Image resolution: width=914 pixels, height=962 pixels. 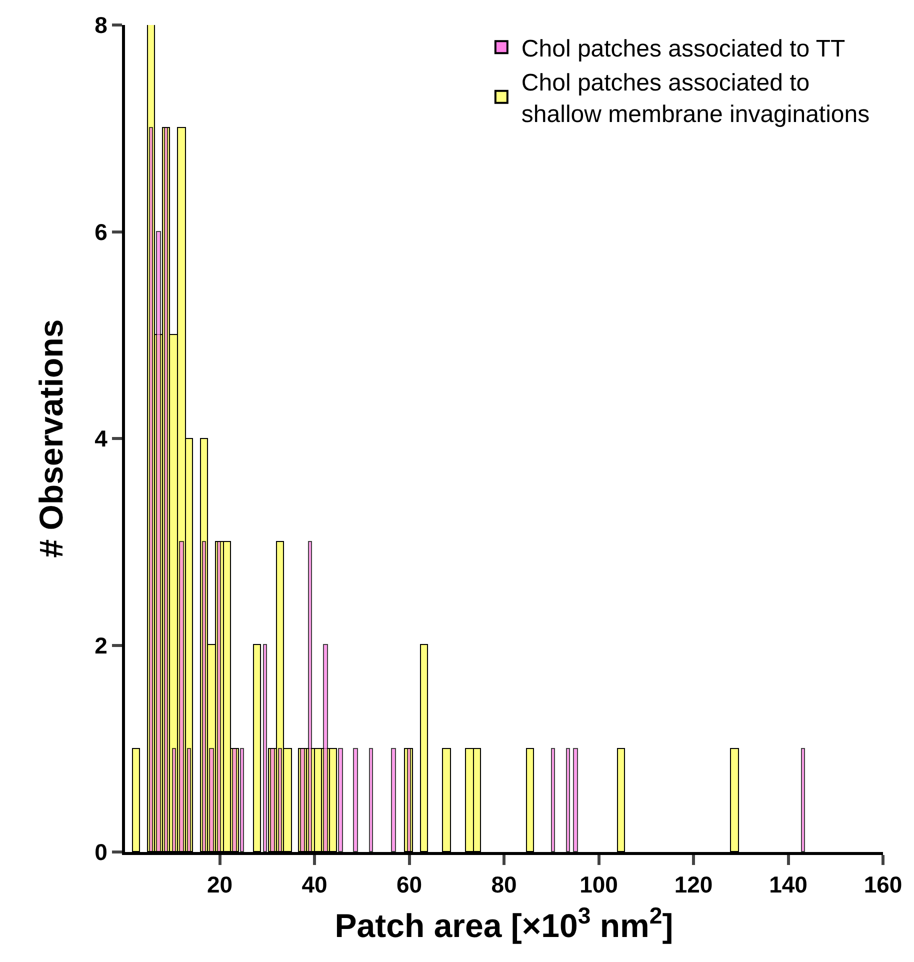 I want to click on y-tick-label: 8, so click(x=101, y=25).